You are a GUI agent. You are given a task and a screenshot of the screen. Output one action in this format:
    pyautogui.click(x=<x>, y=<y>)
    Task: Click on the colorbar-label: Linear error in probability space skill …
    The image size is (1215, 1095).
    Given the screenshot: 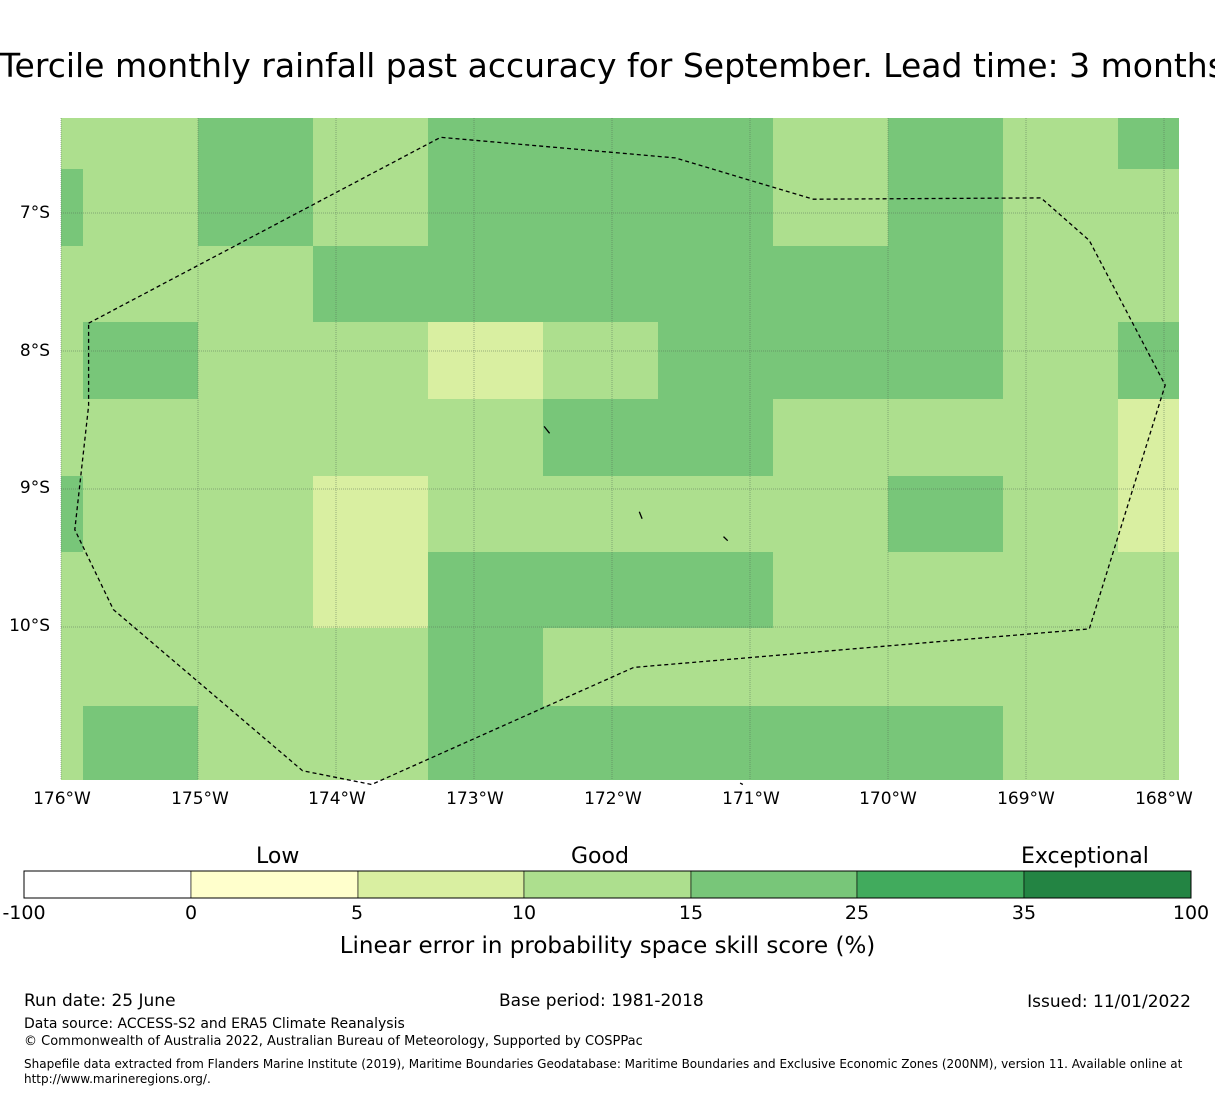 What is the action you would take?
    pyautogui.click(x=607, y=946)
    